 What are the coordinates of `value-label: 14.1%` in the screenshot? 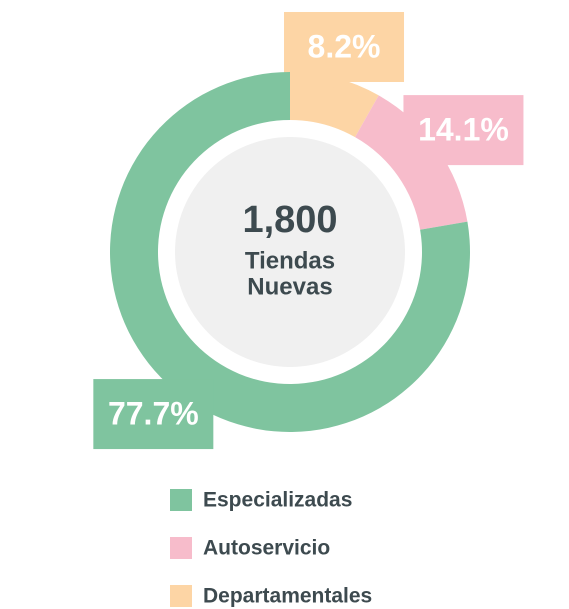 It's located at (463, 130).